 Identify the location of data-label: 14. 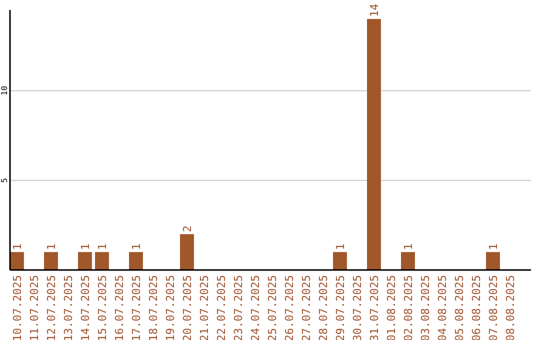
(374, 10).